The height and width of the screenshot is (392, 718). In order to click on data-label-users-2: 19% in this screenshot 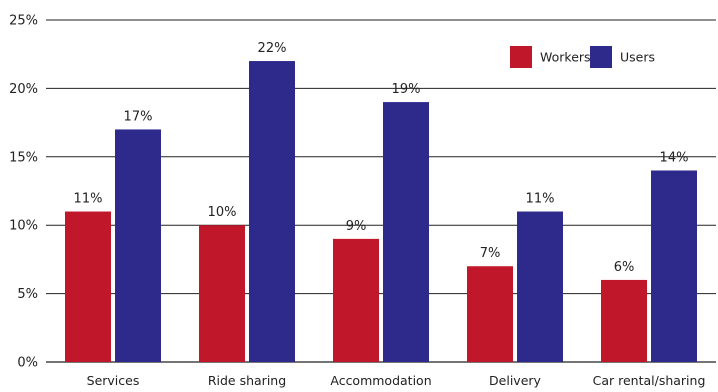, I will do `click(406, 89)`.